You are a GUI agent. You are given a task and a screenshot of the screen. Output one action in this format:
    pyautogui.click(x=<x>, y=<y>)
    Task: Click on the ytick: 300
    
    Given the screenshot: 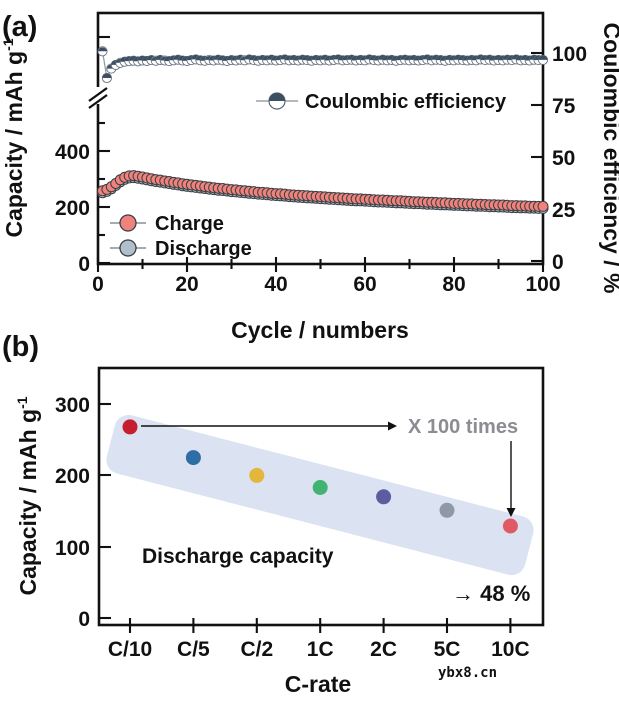 What is the action you would take?
    pyautogui.click(x=72, y=405)
    